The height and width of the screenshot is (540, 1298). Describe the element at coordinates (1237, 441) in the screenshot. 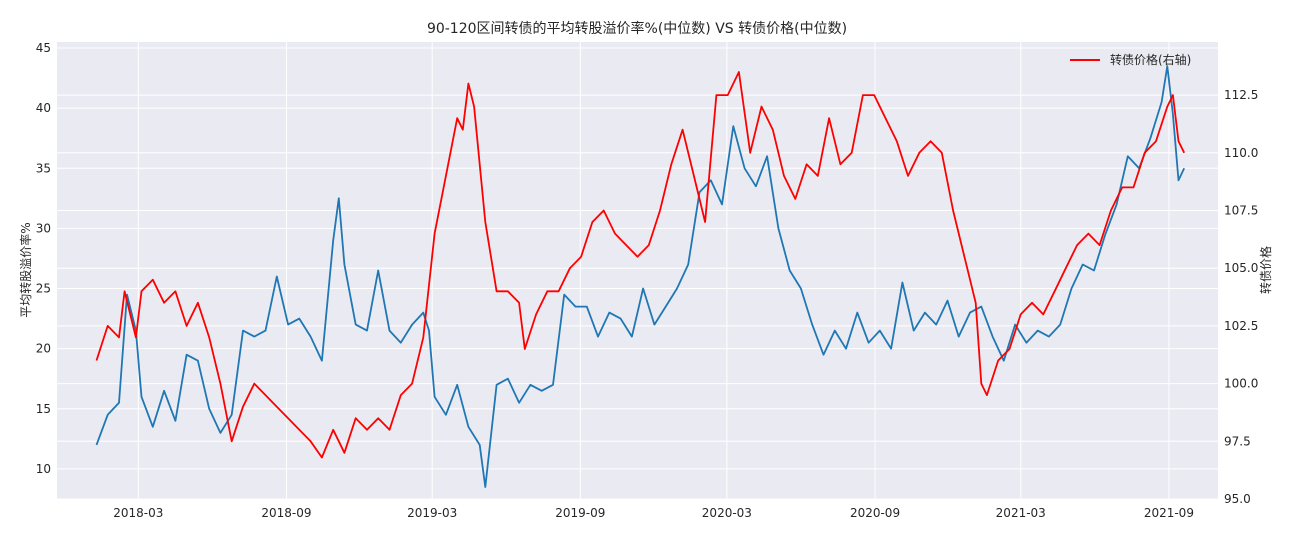

I see `y-right-tick-label: 97.5` at that location.